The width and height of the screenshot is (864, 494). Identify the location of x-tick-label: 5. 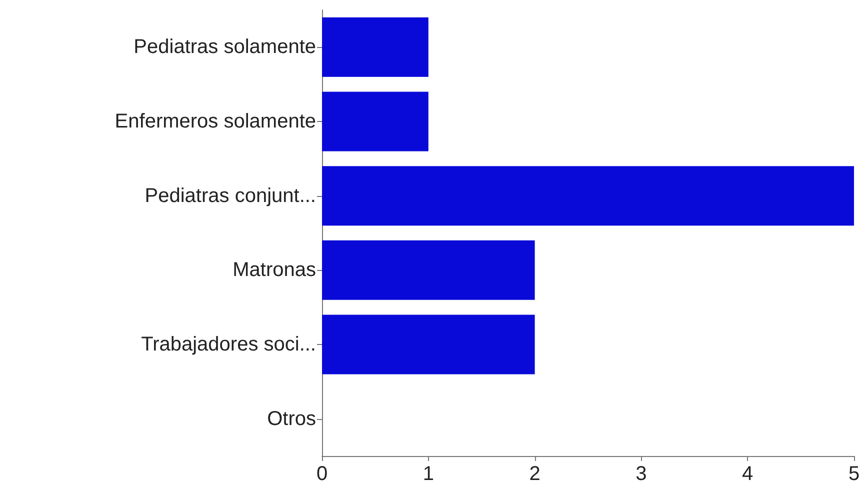
(854, 474).